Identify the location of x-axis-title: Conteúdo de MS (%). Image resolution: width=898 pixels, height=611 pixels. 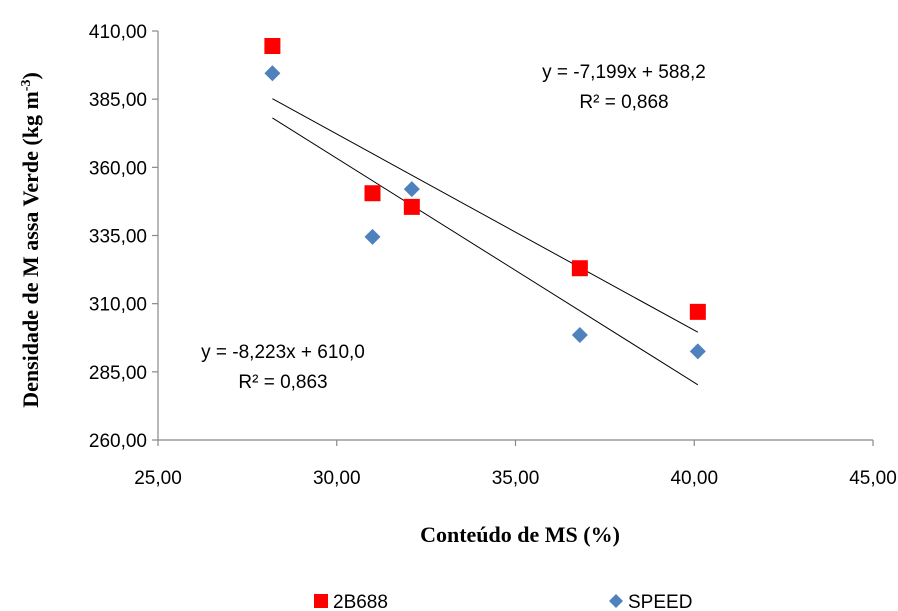
(520, 534).